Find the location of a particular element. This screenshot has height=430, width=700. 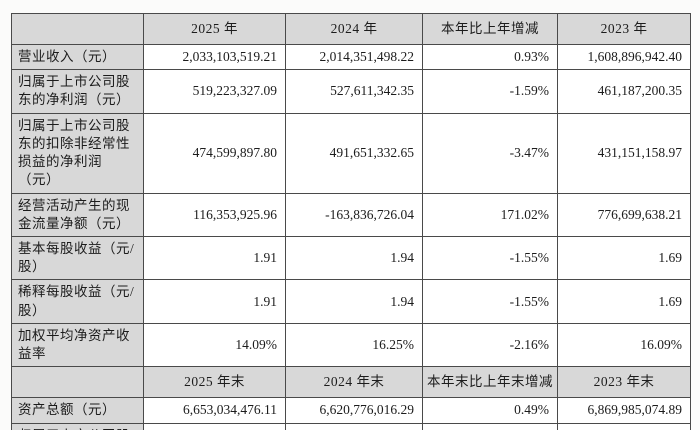

table-row-weighted-average-roe: 加权平均净资产收益率 14.09% 16.25% -2.16% 16.09% is located at coordinates (351, 345).